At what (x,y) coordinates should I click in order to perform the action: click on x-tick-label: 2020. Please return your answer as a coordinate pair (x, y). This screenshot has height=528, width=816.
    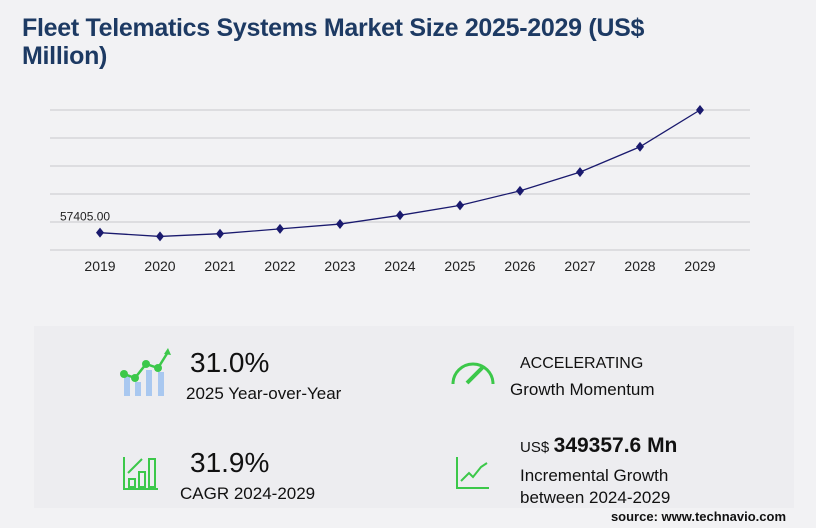
    Looking at the image, I should click on (159, 266).